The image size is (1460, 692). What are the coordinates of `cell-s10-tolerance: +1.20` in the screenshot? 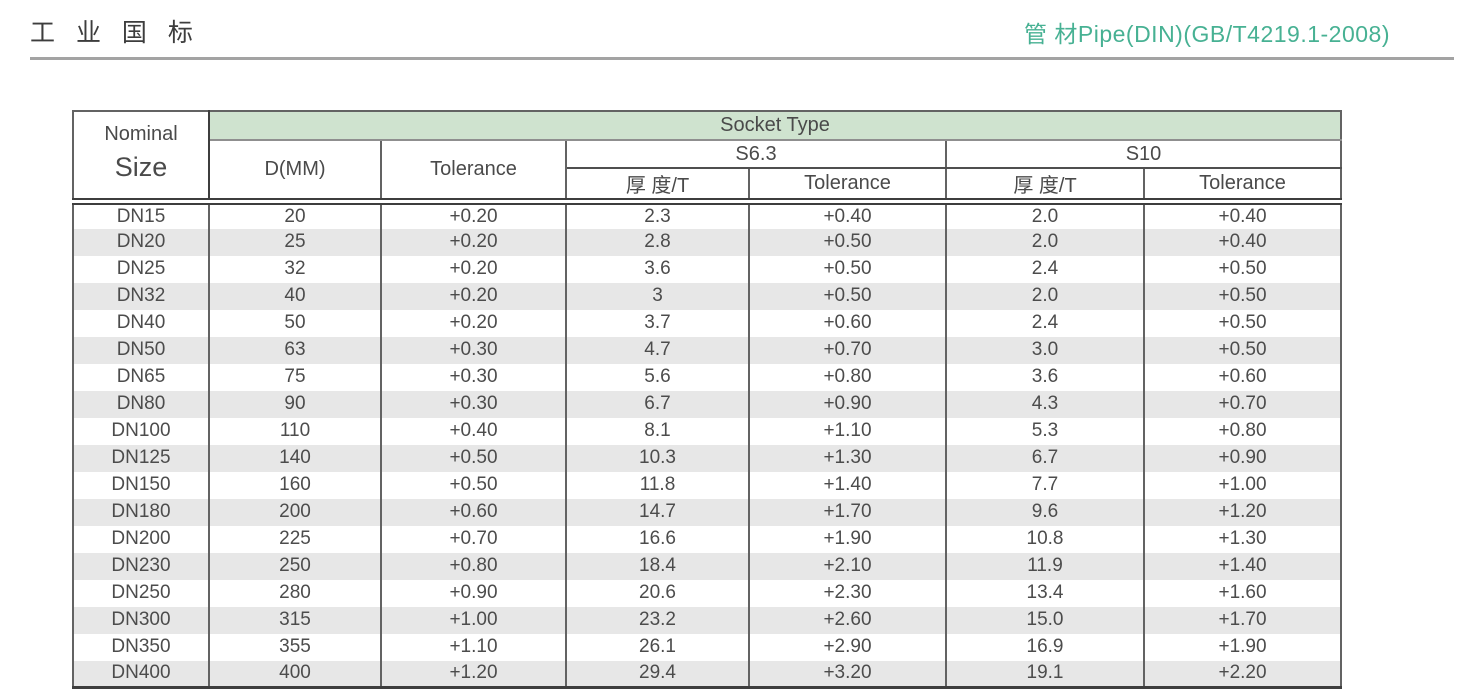 It's located at (1242, 512).